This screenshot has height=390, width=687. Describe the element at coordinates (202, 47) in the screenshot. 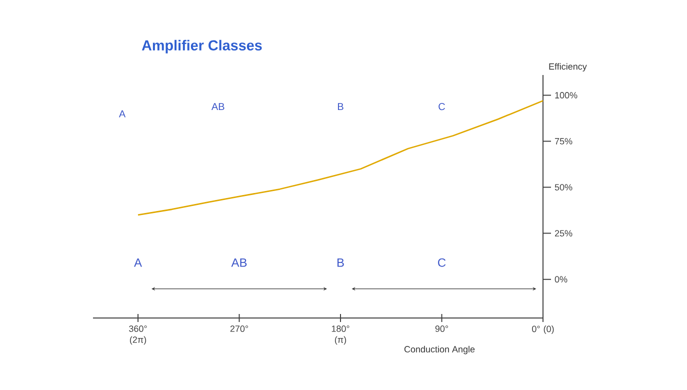

I see `chart-title: Amplifier Classes` at that location.